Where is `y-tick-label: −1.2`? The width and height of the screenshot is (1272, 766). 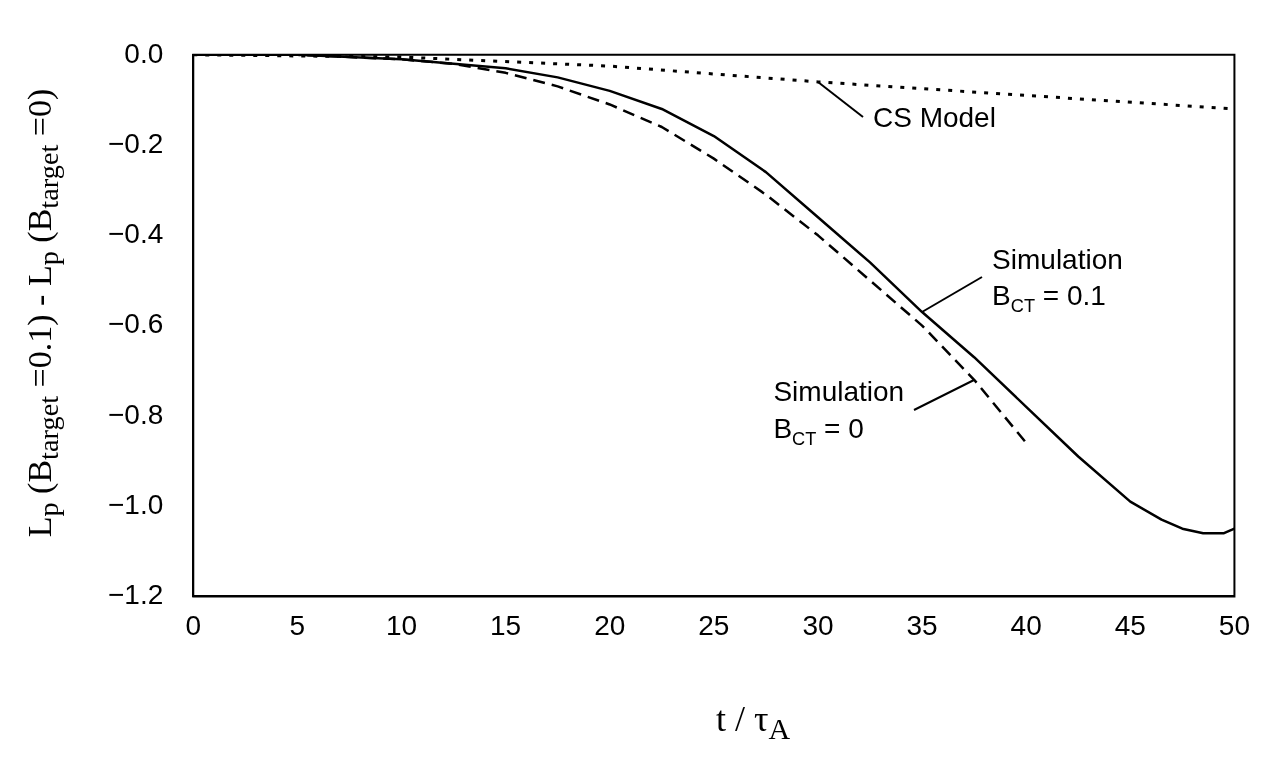
y-tick-label: −1.2 is located at coordinates (135, 595).